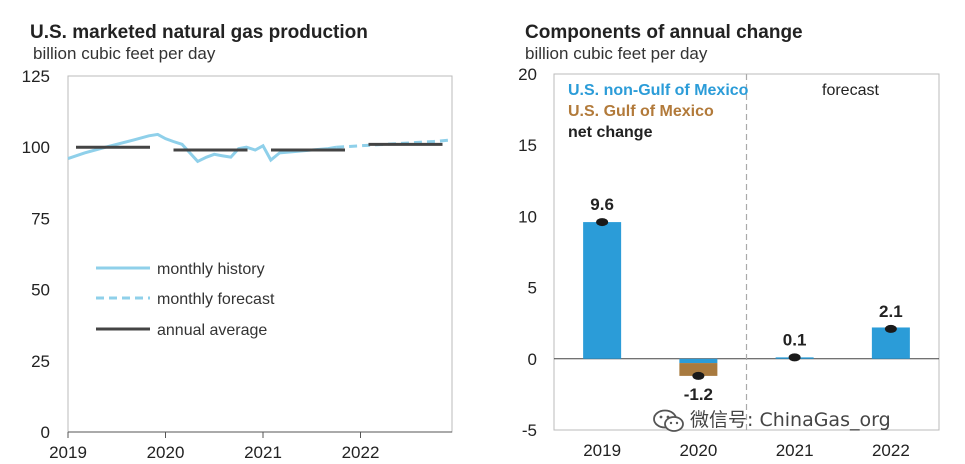  Describe the element at coordinates (602, 450) in the screenshot. I see `right-x-tick-label: 2019` at that location.